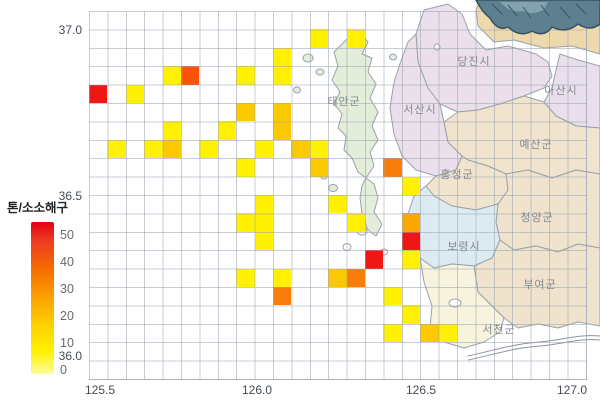  I want to click on x-axis-tick: 126.5, so click(421, 390).